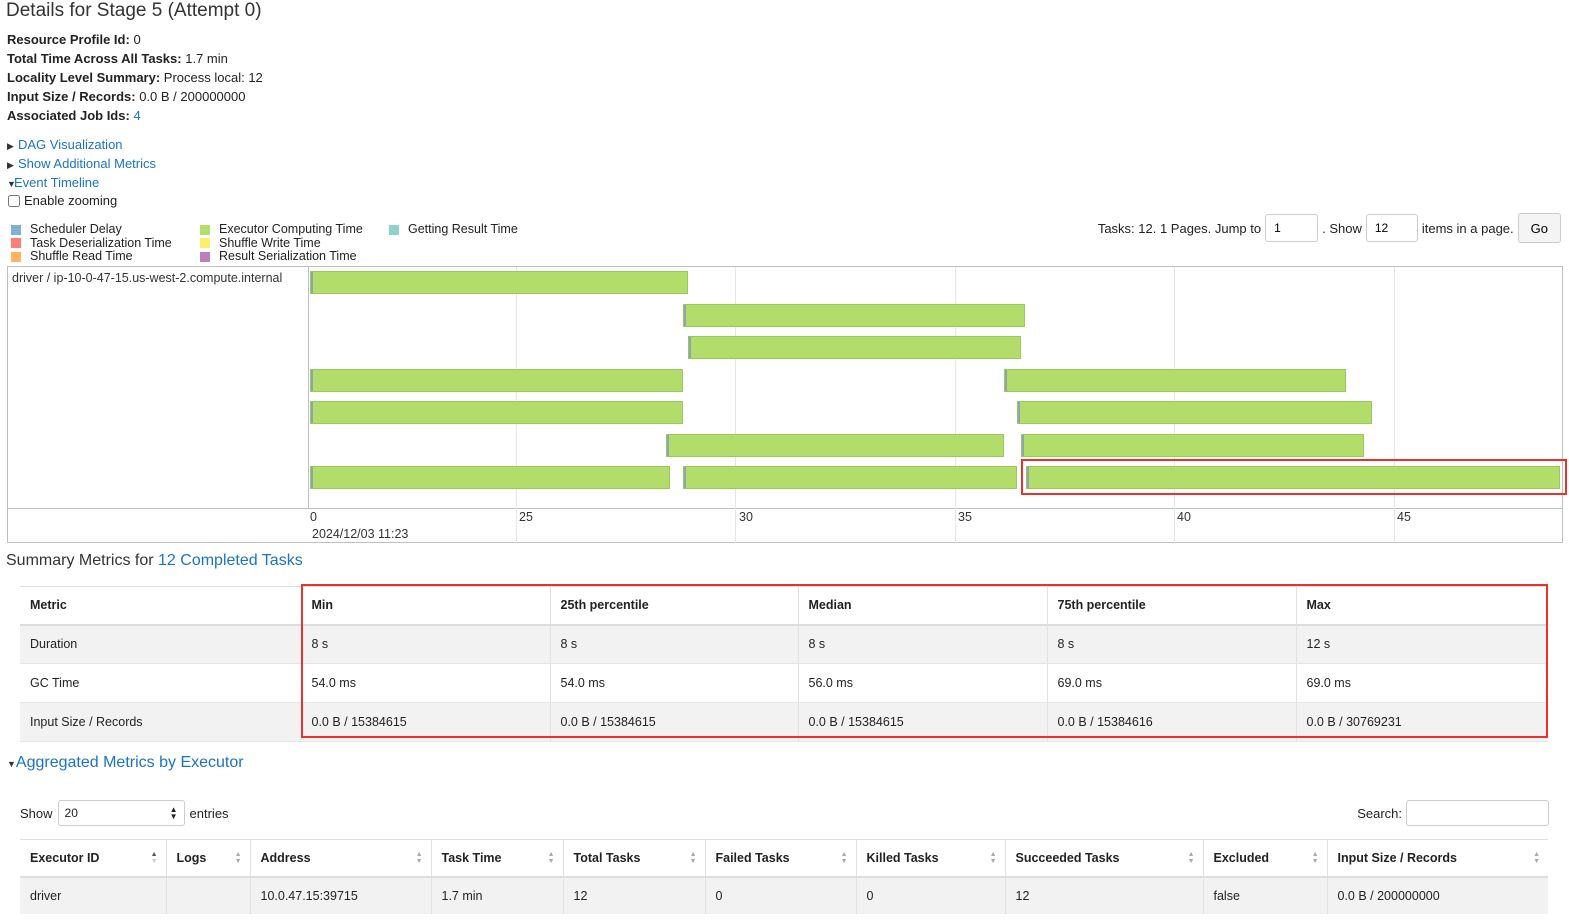 The image size is (1569, 923). I want to click on axis-divider, so click(785, 508).